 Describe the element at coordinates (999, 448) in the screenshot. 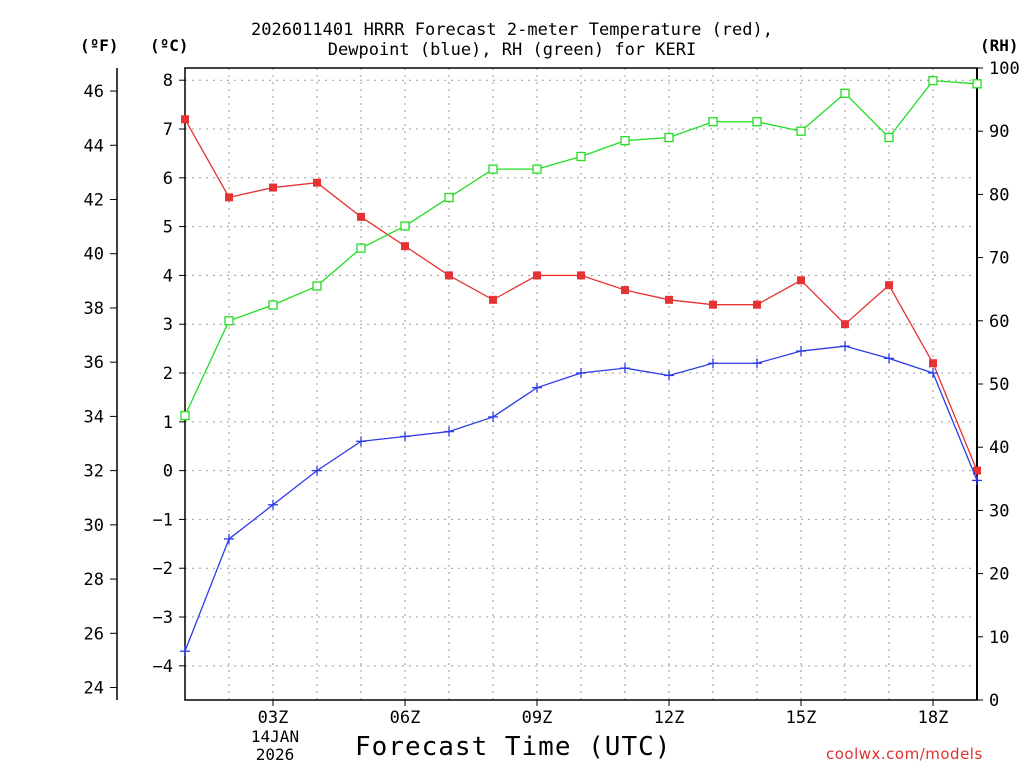

I see `rh-tick-label: 40` at that location.